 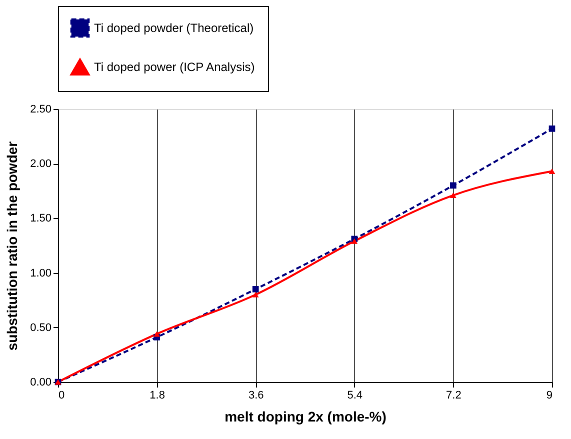 I want to click on x-axis-title: melt doping 2x (mole-%), so click(x=305, y=416).